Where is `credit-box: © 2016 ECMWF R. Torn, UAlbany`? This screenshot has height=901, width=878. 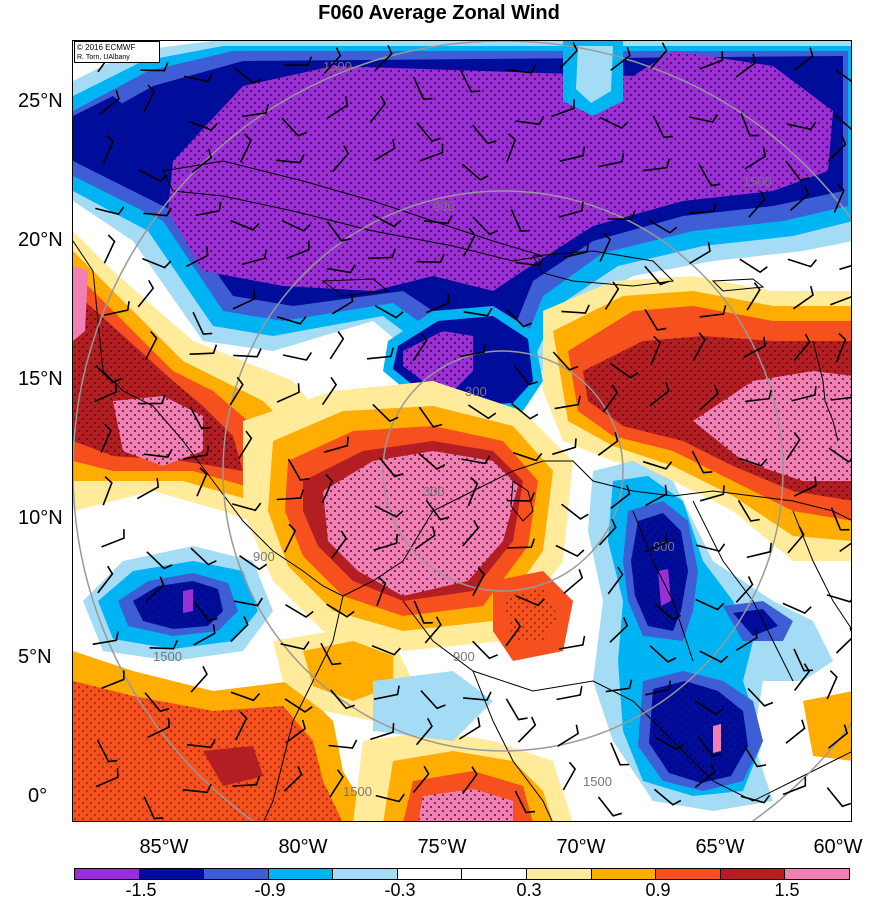
credit-box: © 2016 ECMWF R. Torn, UAlbany is located at coordinates (117, 52).